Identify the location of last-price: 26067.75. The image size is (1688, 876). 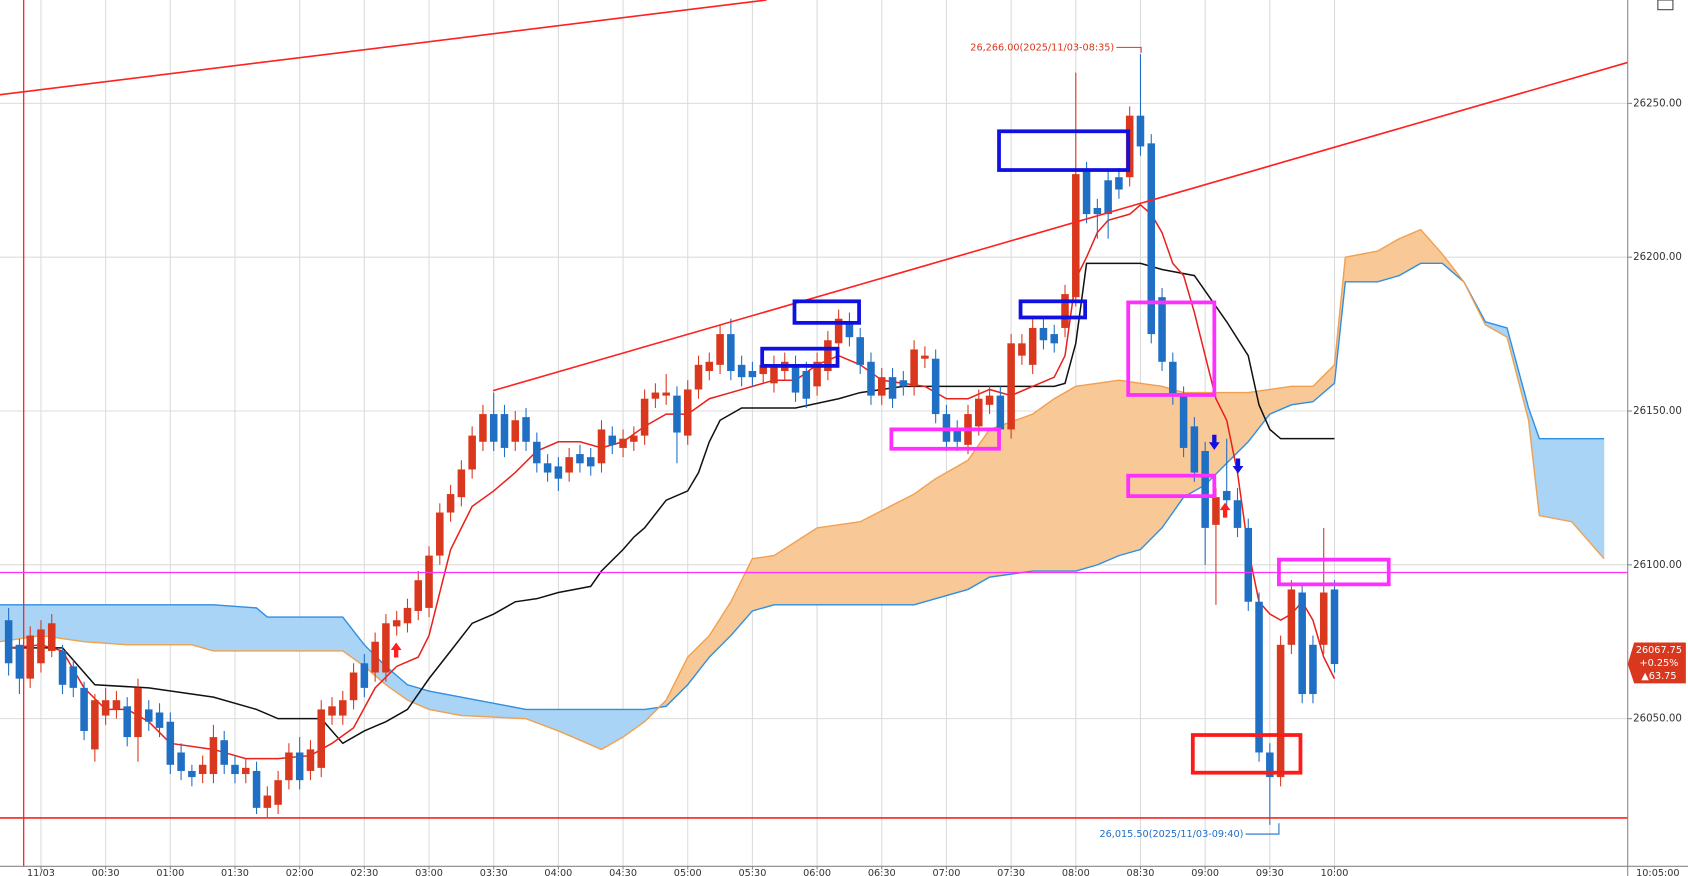
(1659, 650).